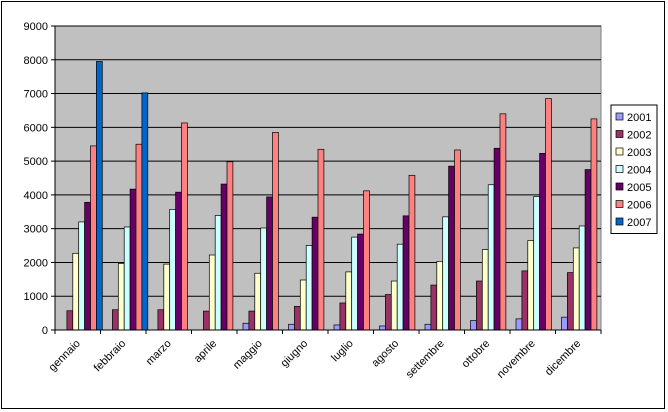  I want to click on bar-2004-agosto, so click(400, 287).